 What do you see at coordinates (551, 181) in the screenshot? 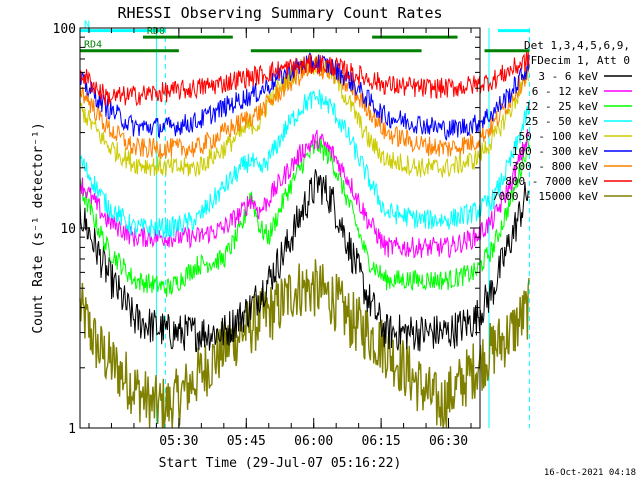
I see `legend-label-800-7000-kev: 800 - 7000 keV` at bounding box center [551, 181].